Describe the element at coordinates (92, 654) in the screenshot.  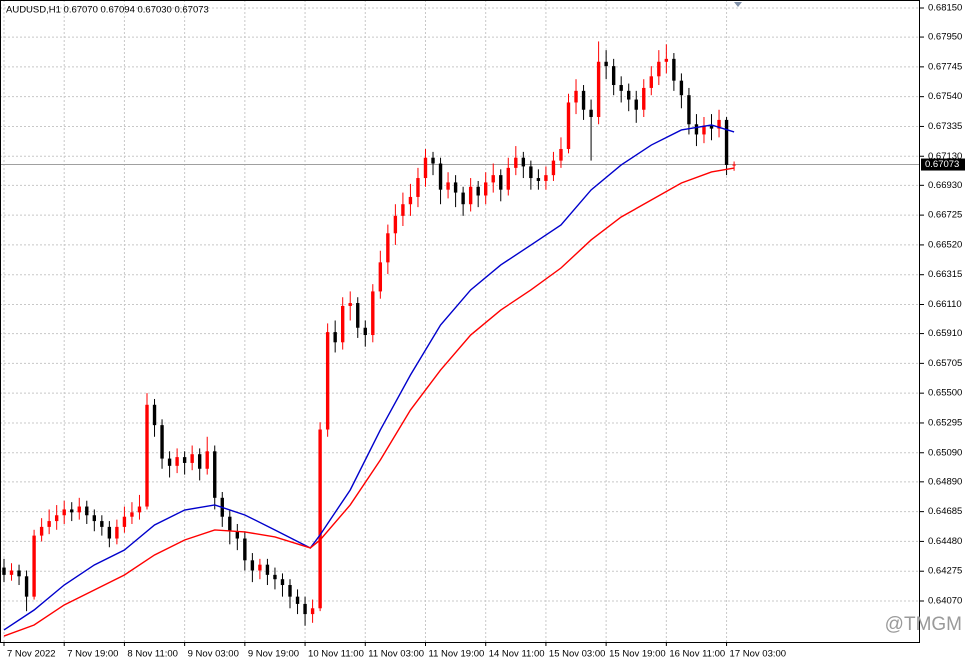
I see `x-tick-label: 7 Nov 19:00` at that location.